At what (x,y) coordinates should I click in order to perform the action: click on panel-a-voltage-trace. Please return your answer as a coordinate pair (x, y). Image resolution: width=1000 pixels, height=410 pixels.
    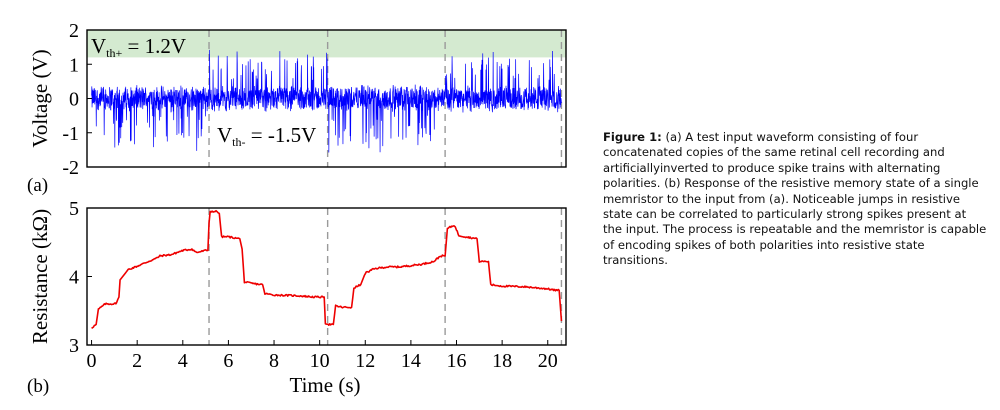
    Looking at the image, I should click on (326, 101).